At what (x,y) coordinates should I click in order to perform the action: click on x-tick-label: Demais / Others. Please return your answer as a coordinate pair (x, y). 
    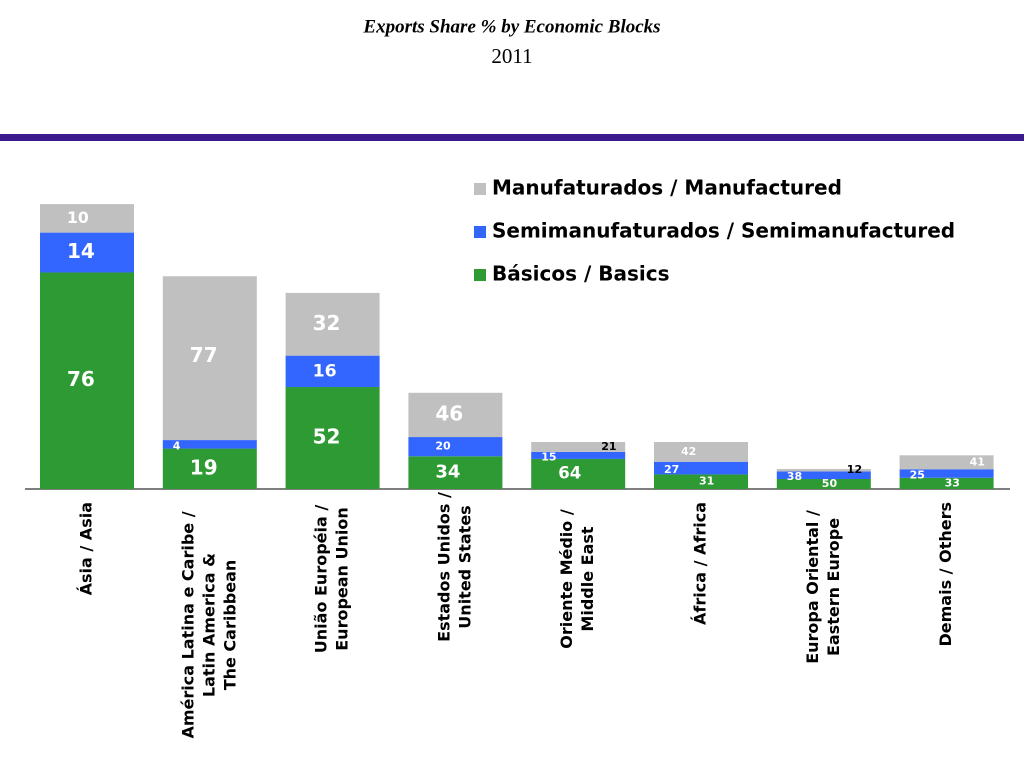
    Looking at the image, I should click on (945, 574).